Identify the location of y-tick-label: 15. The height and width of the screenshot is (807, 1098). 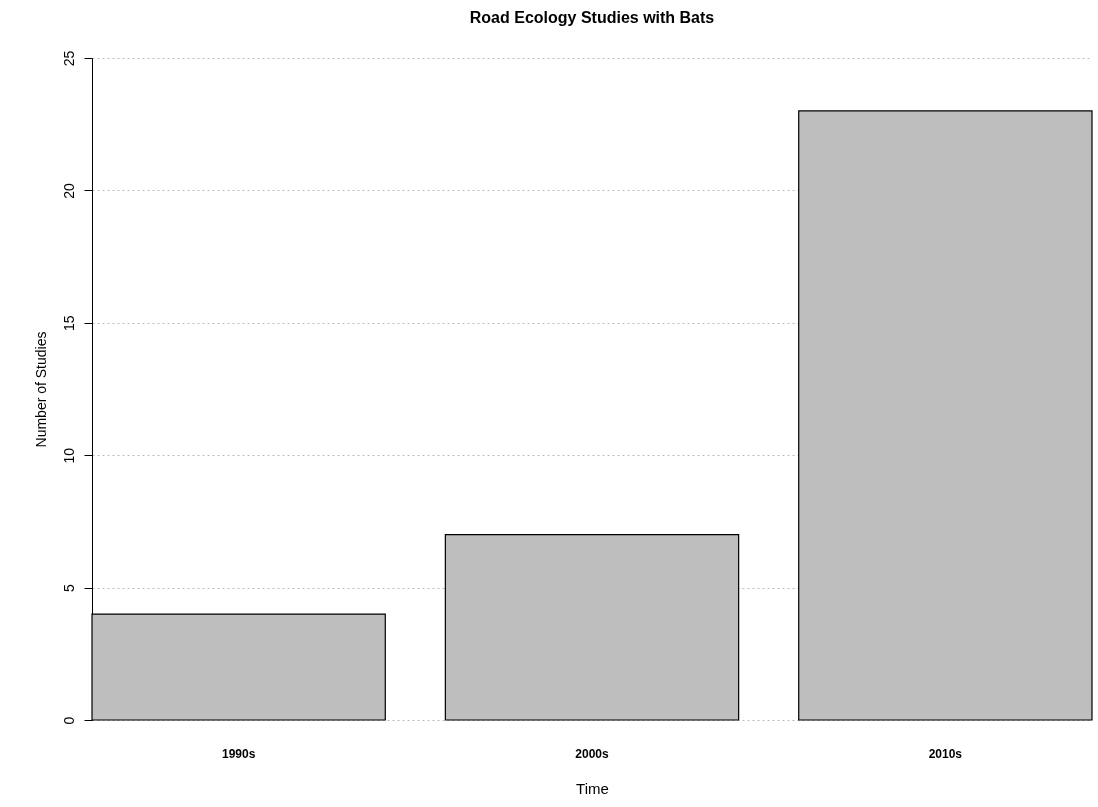
(68, 323).